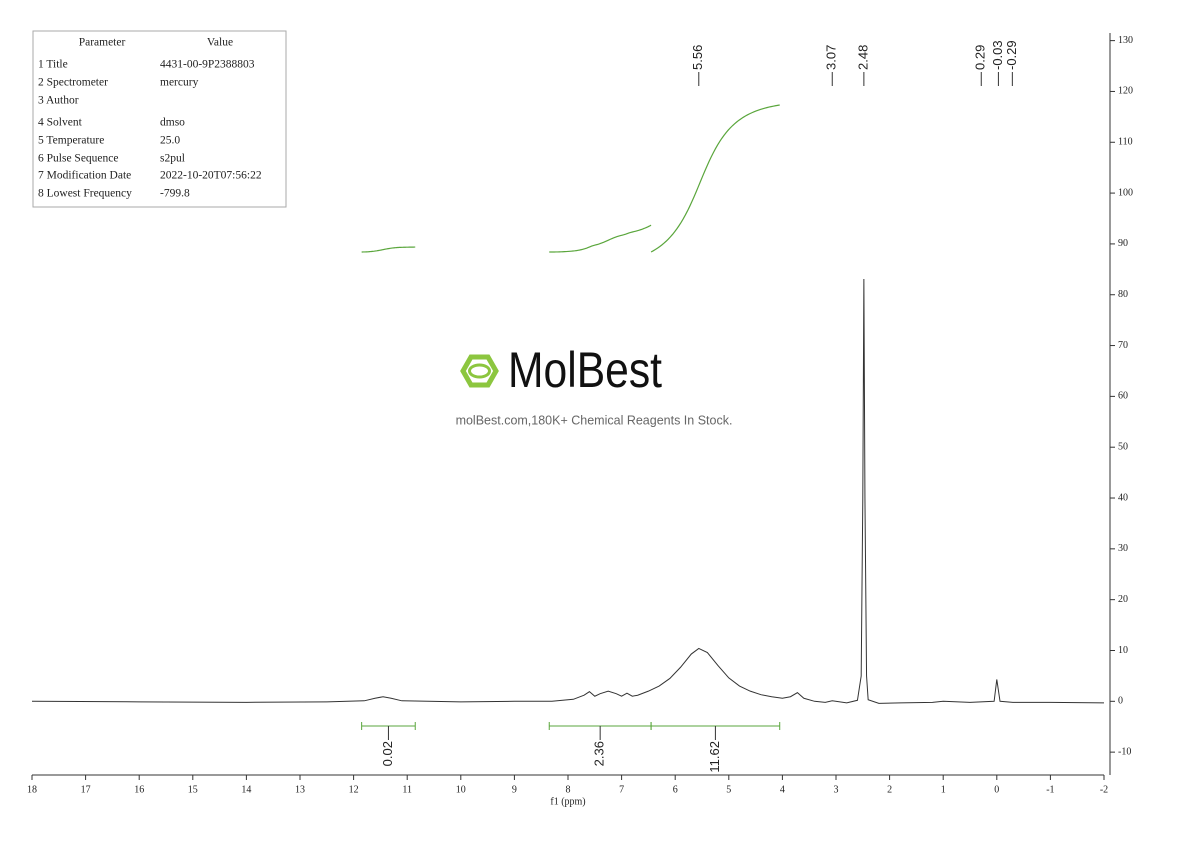 The width and height of the screenshot is (1190, 841). I want to click on x-tick-label: 16, so click(139, 789).